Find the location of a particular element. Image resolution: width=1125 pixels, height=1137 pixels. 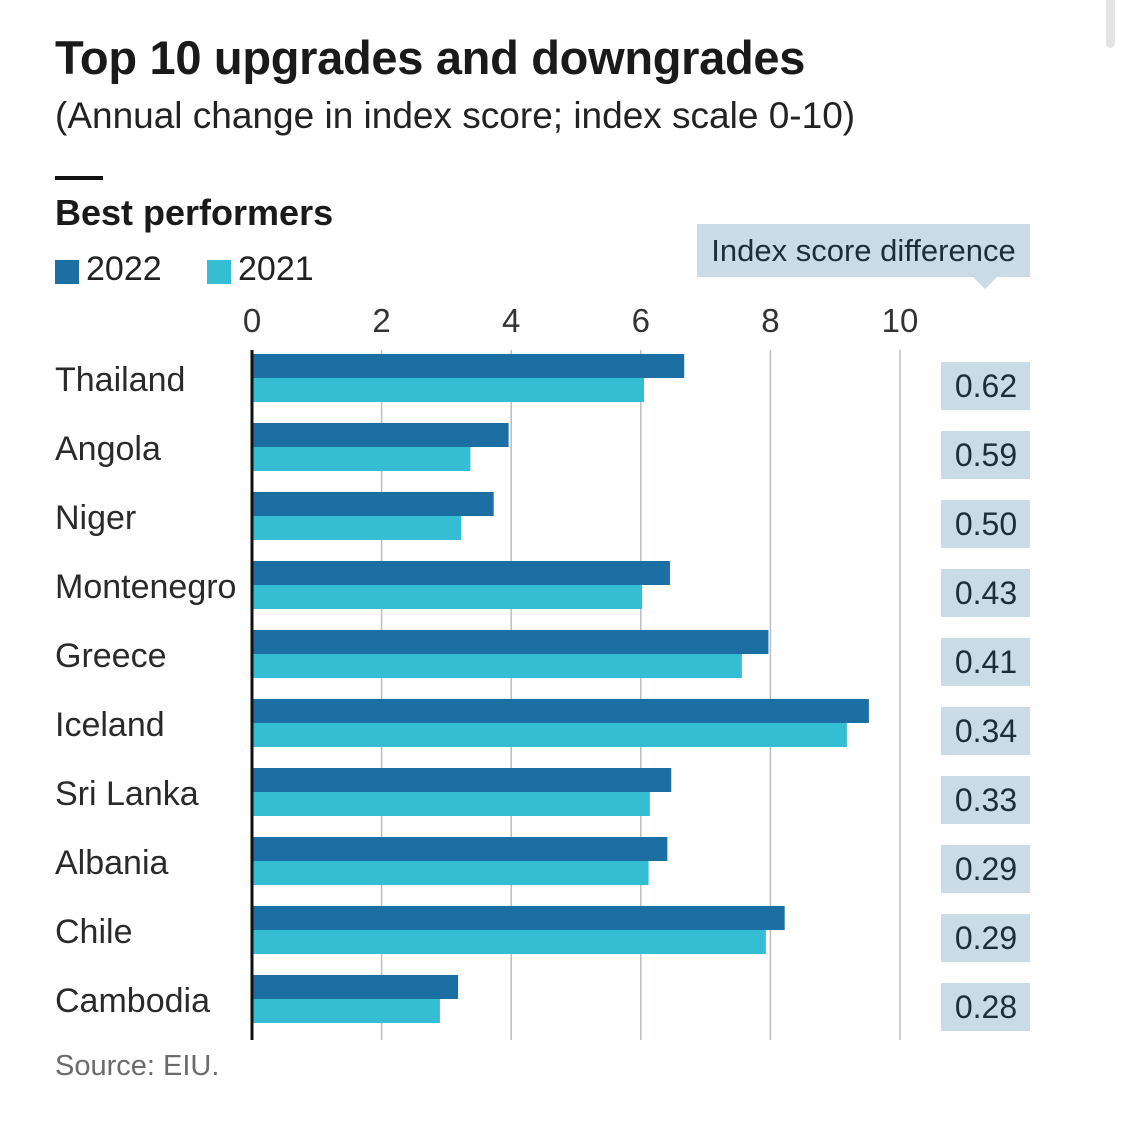

bar-2021-chile is located at coordinates (509, 942).